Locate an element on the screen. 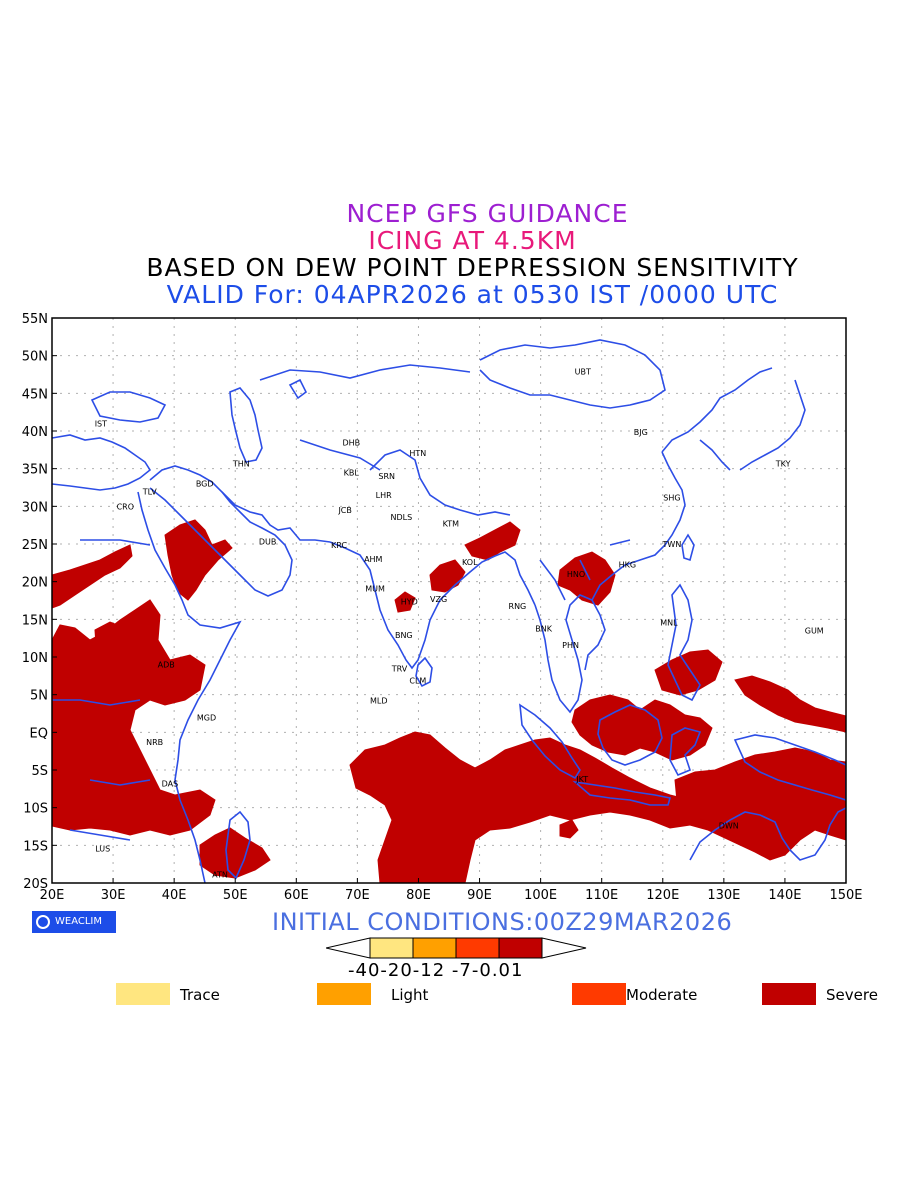 The height and width of the screenshot is (1200, 900). weaclim-logo-icon is located at coordinates (43, 922).